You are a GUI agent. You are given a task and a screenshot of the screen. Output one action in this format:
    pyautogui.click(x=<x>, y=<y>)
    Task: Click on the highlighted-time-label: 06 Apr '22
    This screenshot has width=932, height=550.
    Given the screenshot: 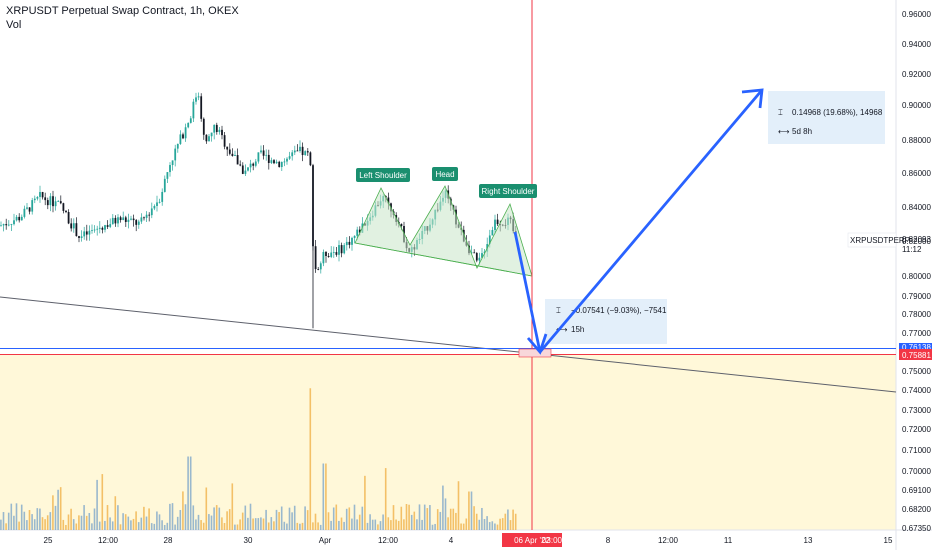 What is the action you would take?
    pyautogui.click(x=532, y=540)
    